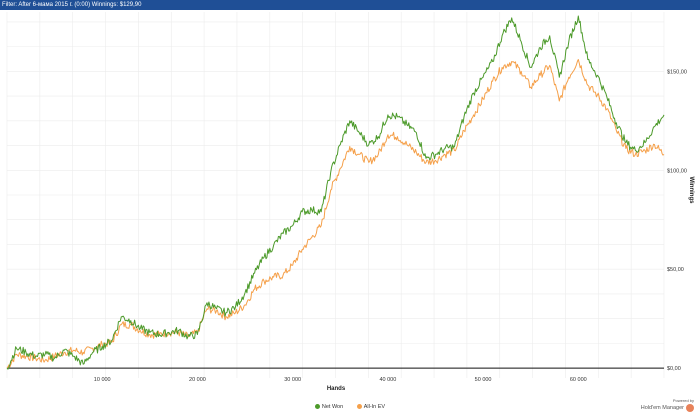  I want to click on x-tick-label: 10 000, so click(102, 380).